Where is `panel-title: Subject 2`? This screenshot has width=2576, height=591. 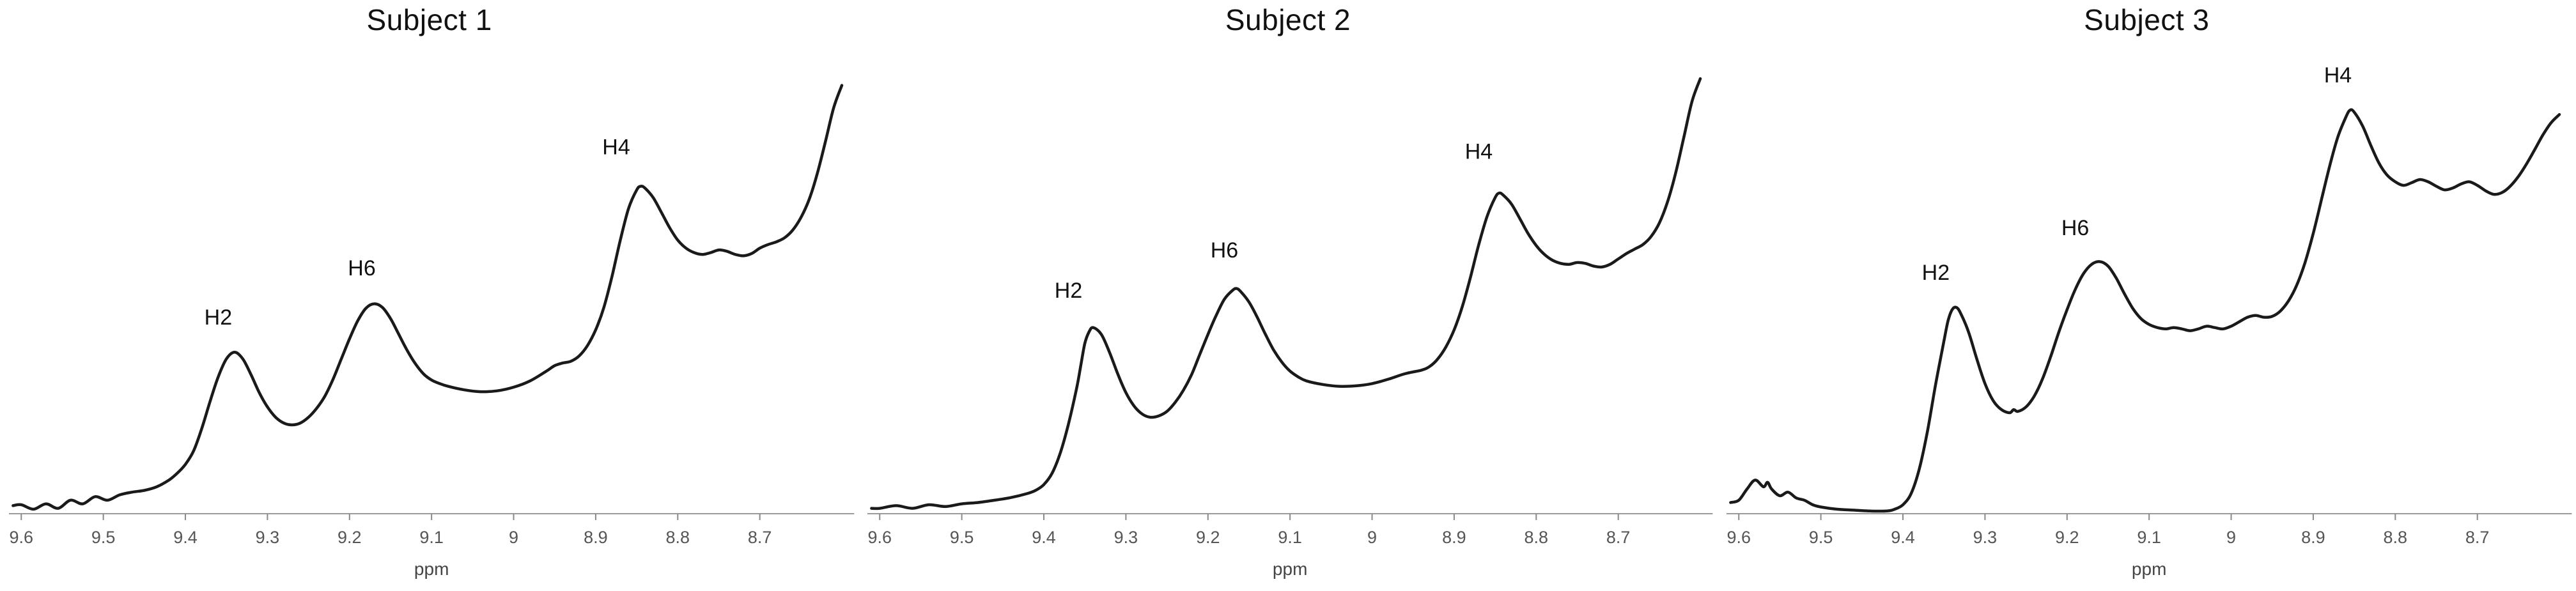 panel-title: Subject 2 is located at coordinates (1288, 19).